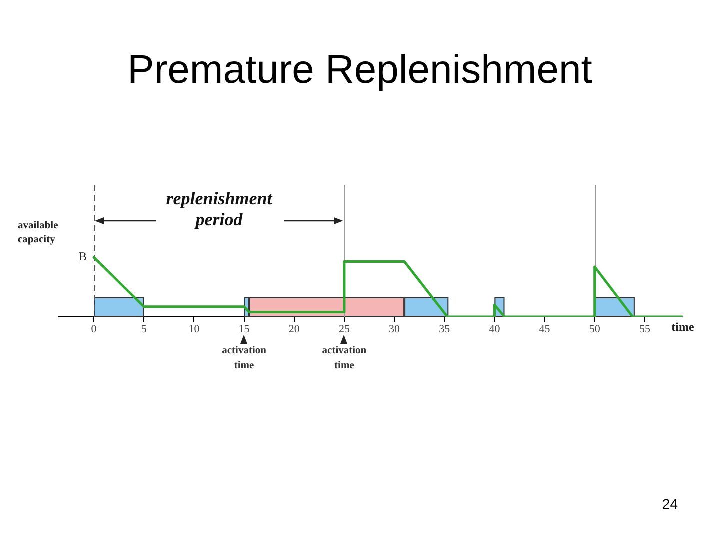  I want to click on x-tick-label: 5, so click(144, 329).